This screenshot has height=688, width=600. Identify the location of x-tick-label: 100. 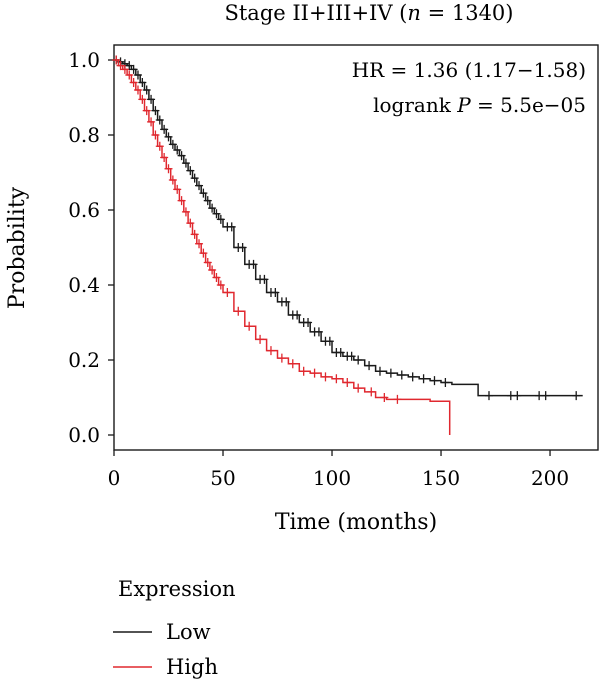
(332, 478).